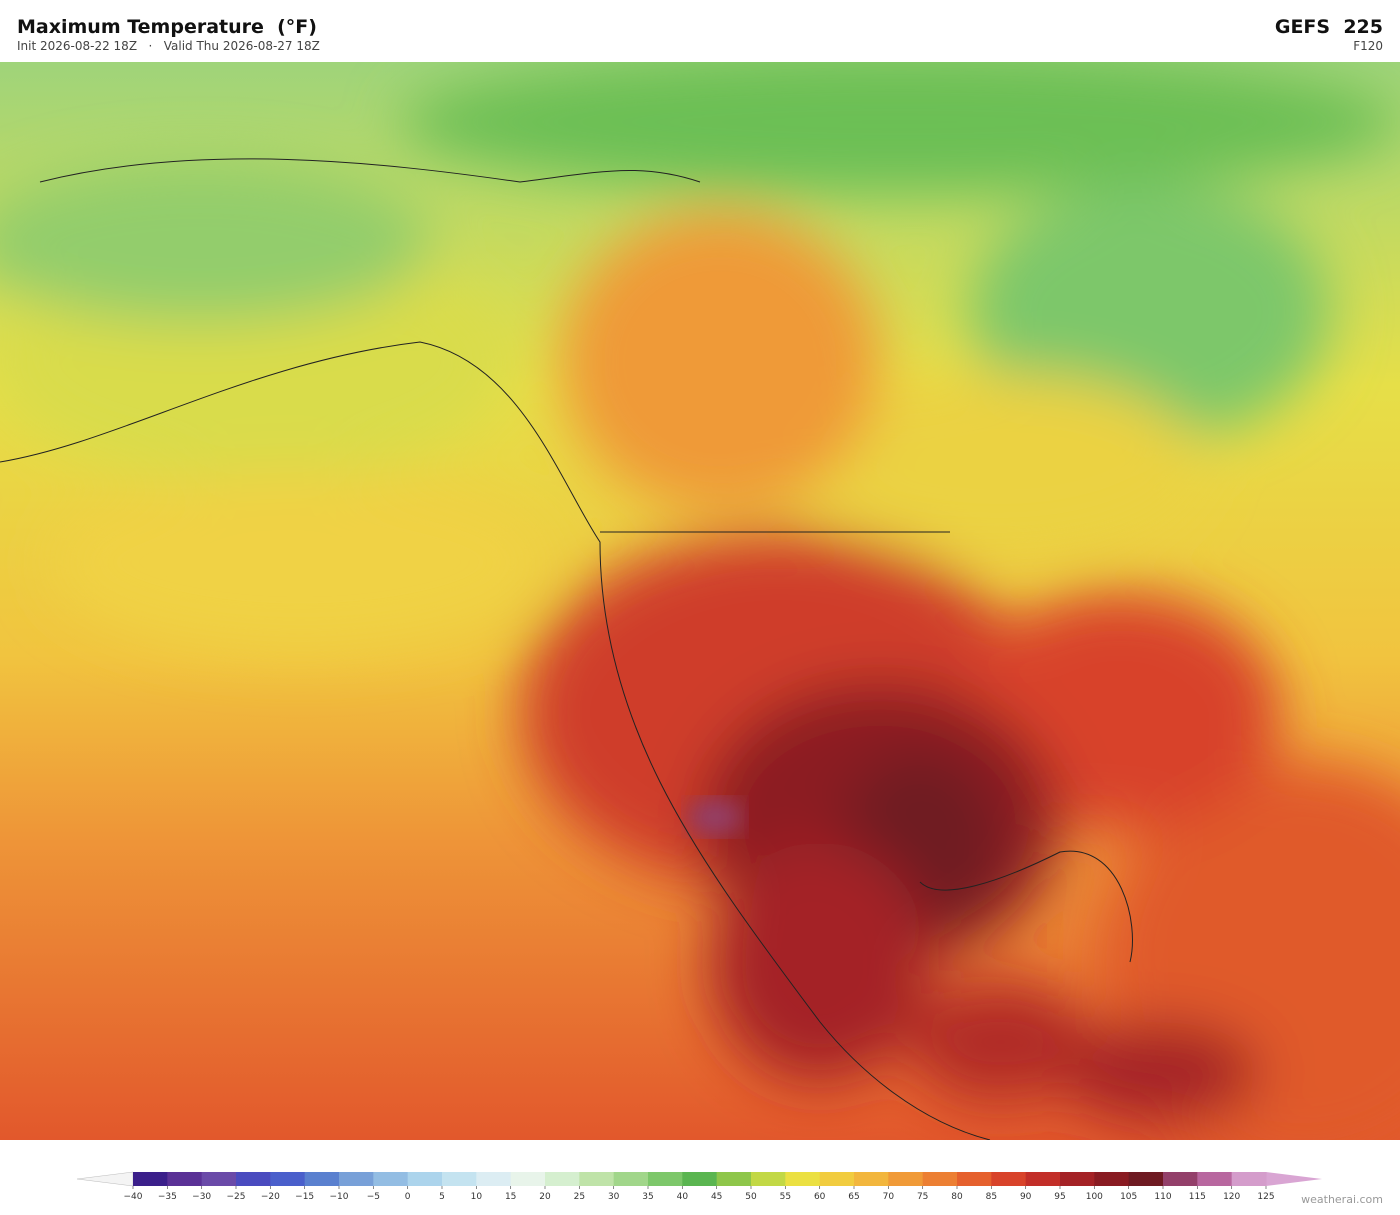 The height and width of the screenshot is (1215, 1400). What do you see at coordinates (1231, 1197) in the screenshot?
I see `colorbar-tick-label: 120` at bounding box center [1231, 1197].